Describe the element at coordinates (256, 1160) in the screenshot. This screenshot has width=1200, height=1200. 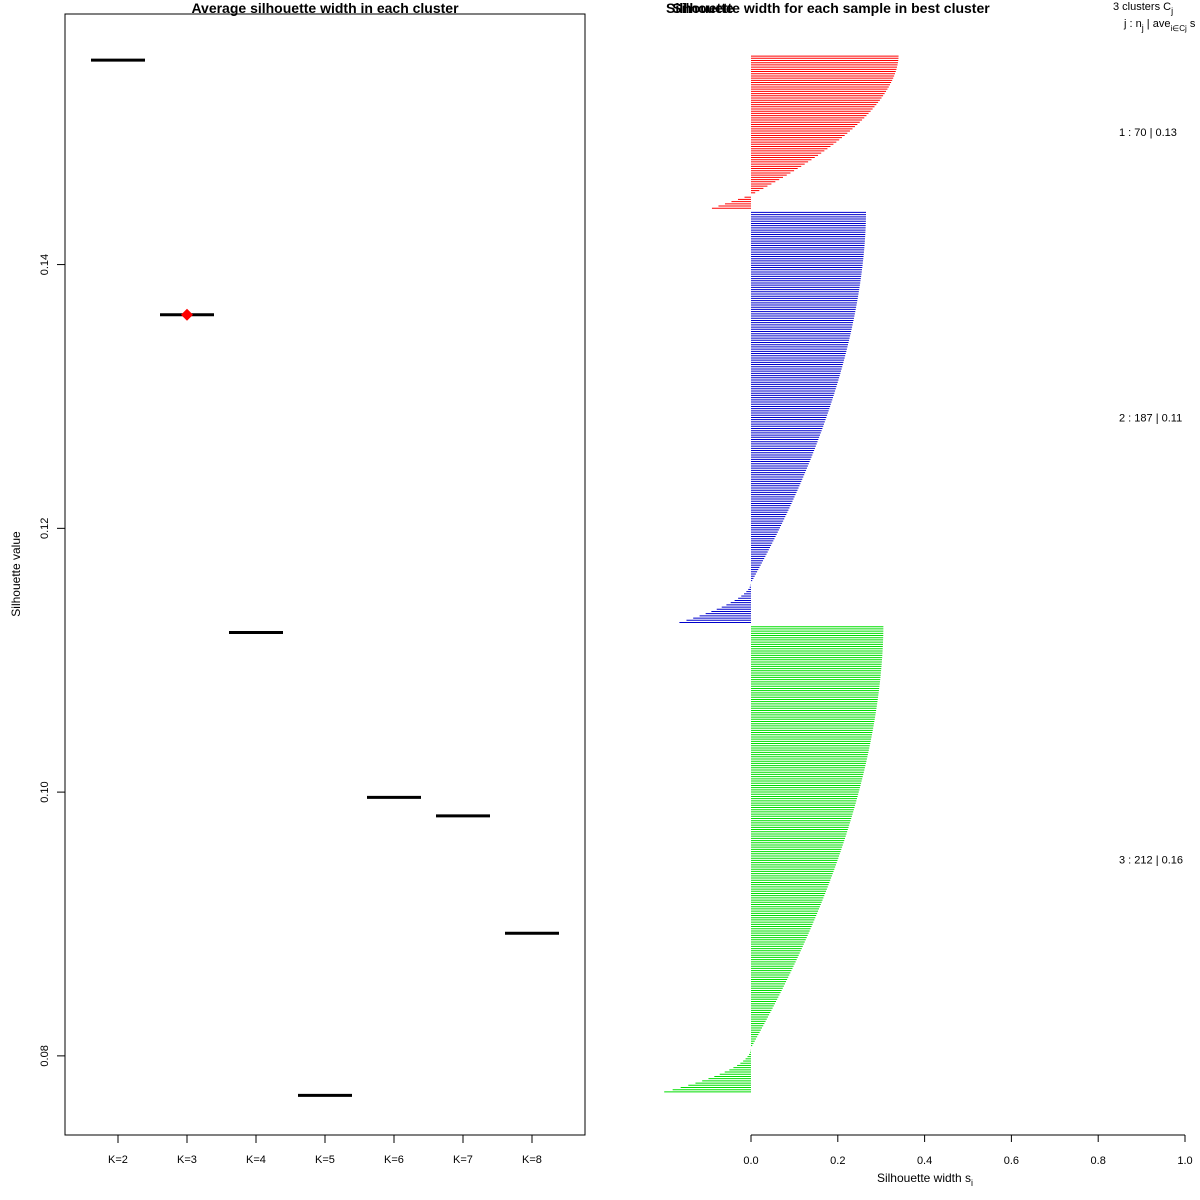
I see `x-tick-label: K=4` at that location.